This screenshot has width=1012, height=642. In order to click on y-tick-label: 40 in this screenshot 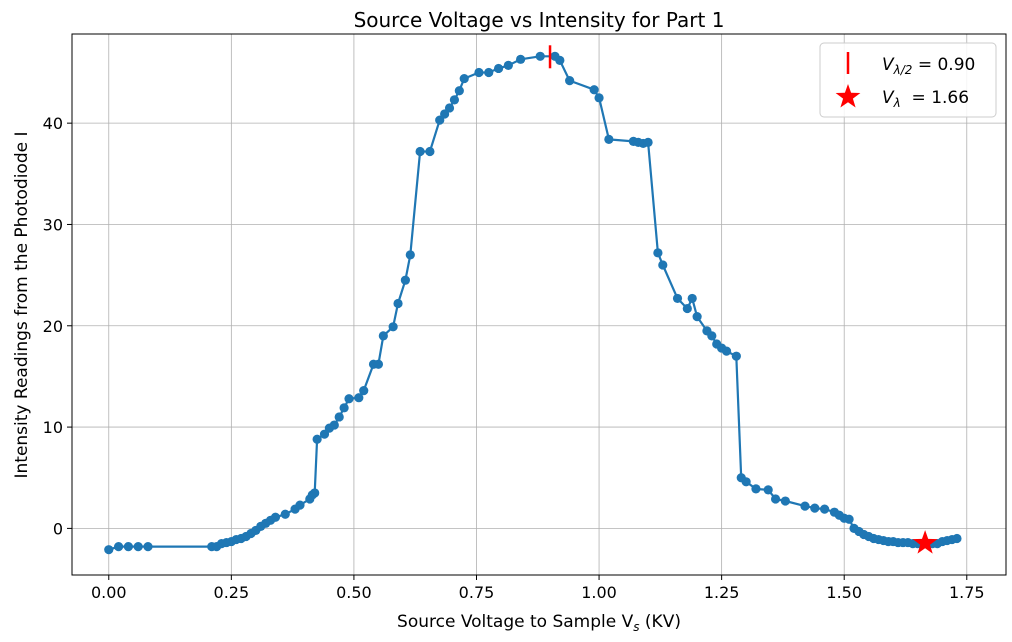, I will do `click(53, 123)`.